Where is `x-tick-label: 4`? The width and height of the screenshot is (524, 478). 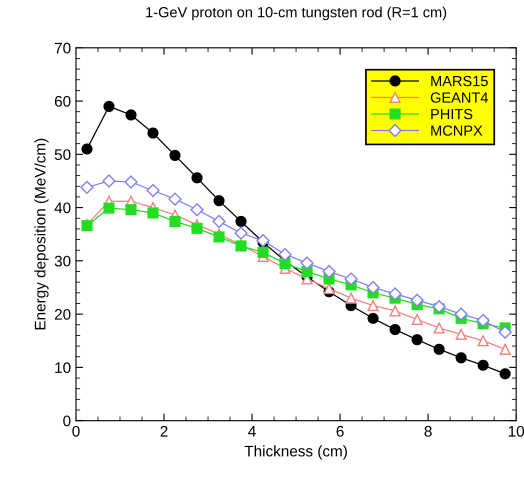 x-tick-label: 4 is located at coordinates (252, 431).